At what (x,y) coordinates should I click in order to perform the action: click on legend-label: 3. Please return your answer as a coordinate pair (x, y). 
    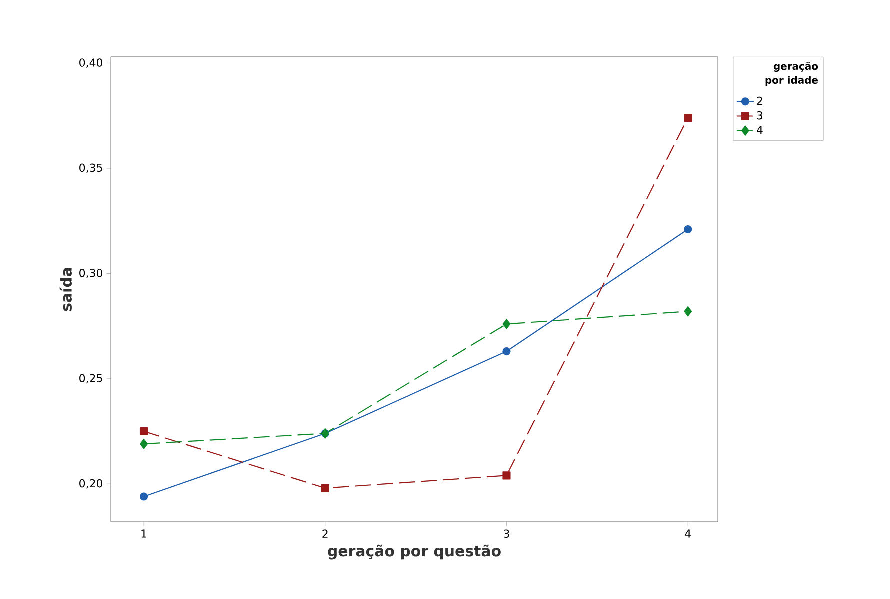
    Looking at the image, I should click on (760, 115).